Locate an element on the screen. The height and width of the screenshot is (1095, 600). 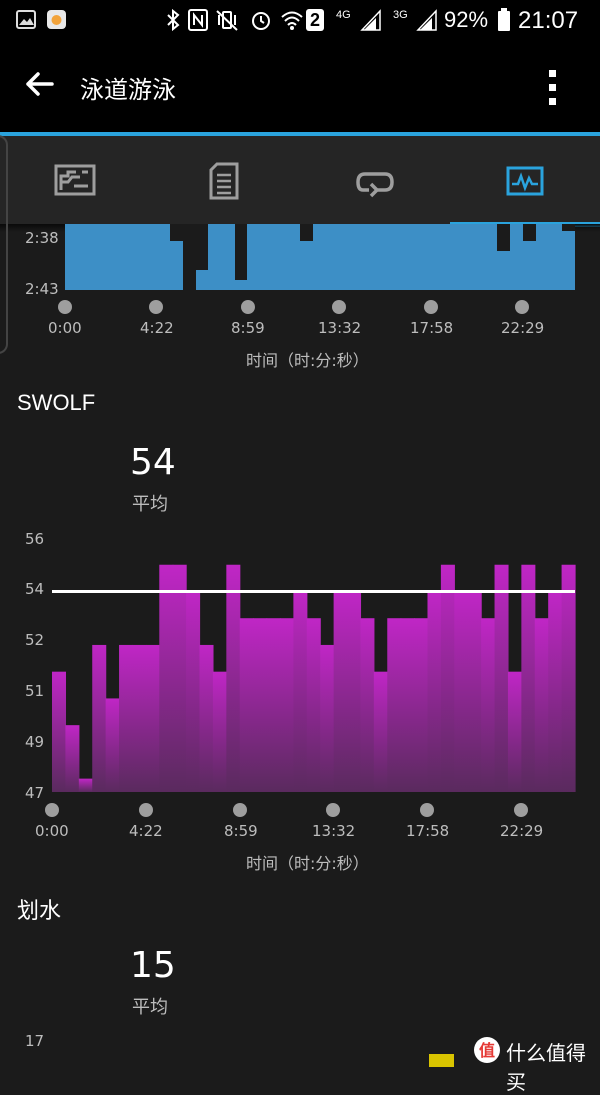
status-bar: 2 4G 3G 92% 21:07 is located at coordinates (300, 20).